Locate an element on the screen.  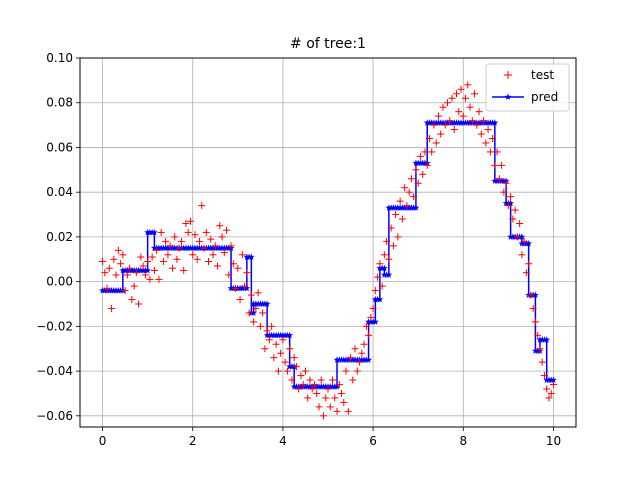
y-tick-label: −0.04 is located at coordinates (54, 371).